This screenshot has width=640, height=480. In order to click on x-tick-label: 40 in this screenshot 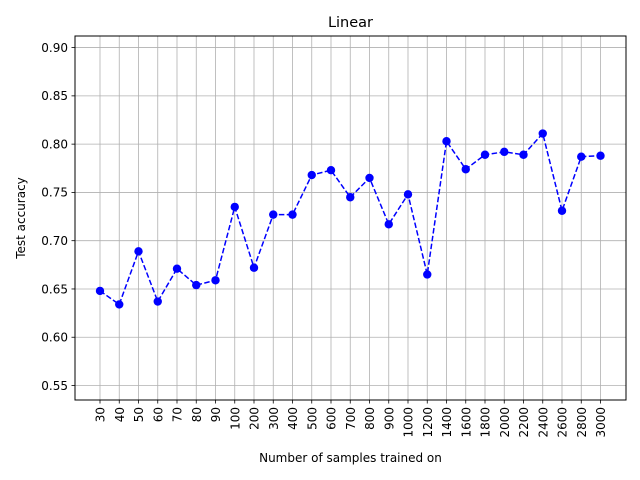, I will do `click(120, 414)`.